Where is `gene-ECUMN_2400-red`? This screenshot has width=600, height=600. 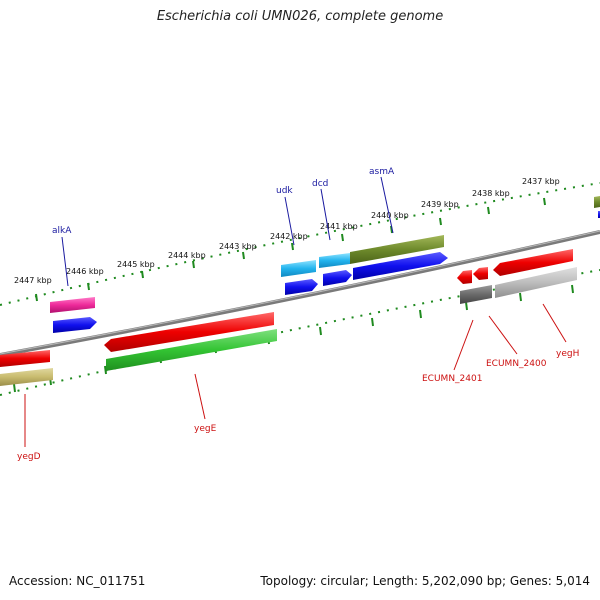
gene-ECUMN_2400-red is located at coordinates (480, 273).